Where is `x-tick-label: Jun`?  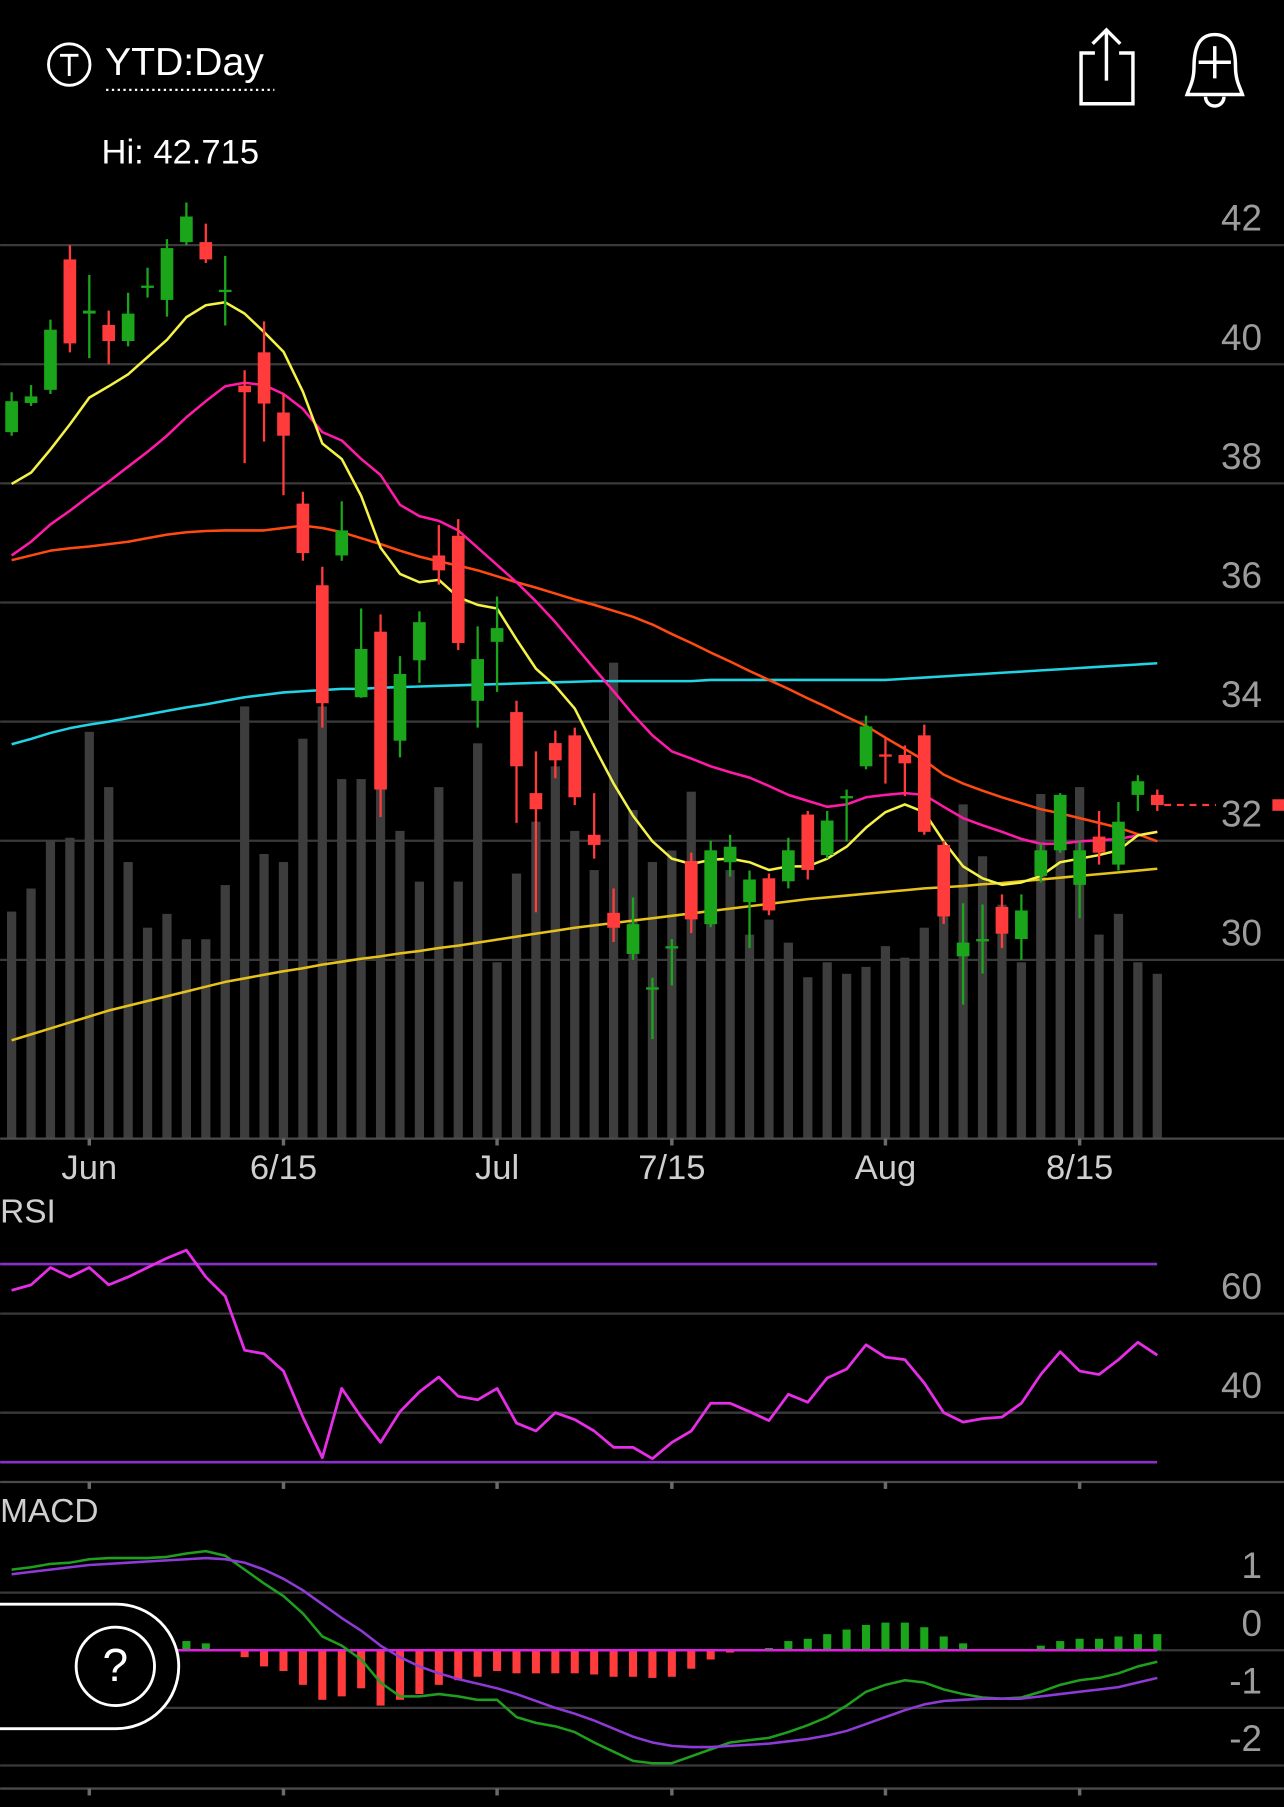
x-tick-label: Jun is located at coordinates (89, 1168).